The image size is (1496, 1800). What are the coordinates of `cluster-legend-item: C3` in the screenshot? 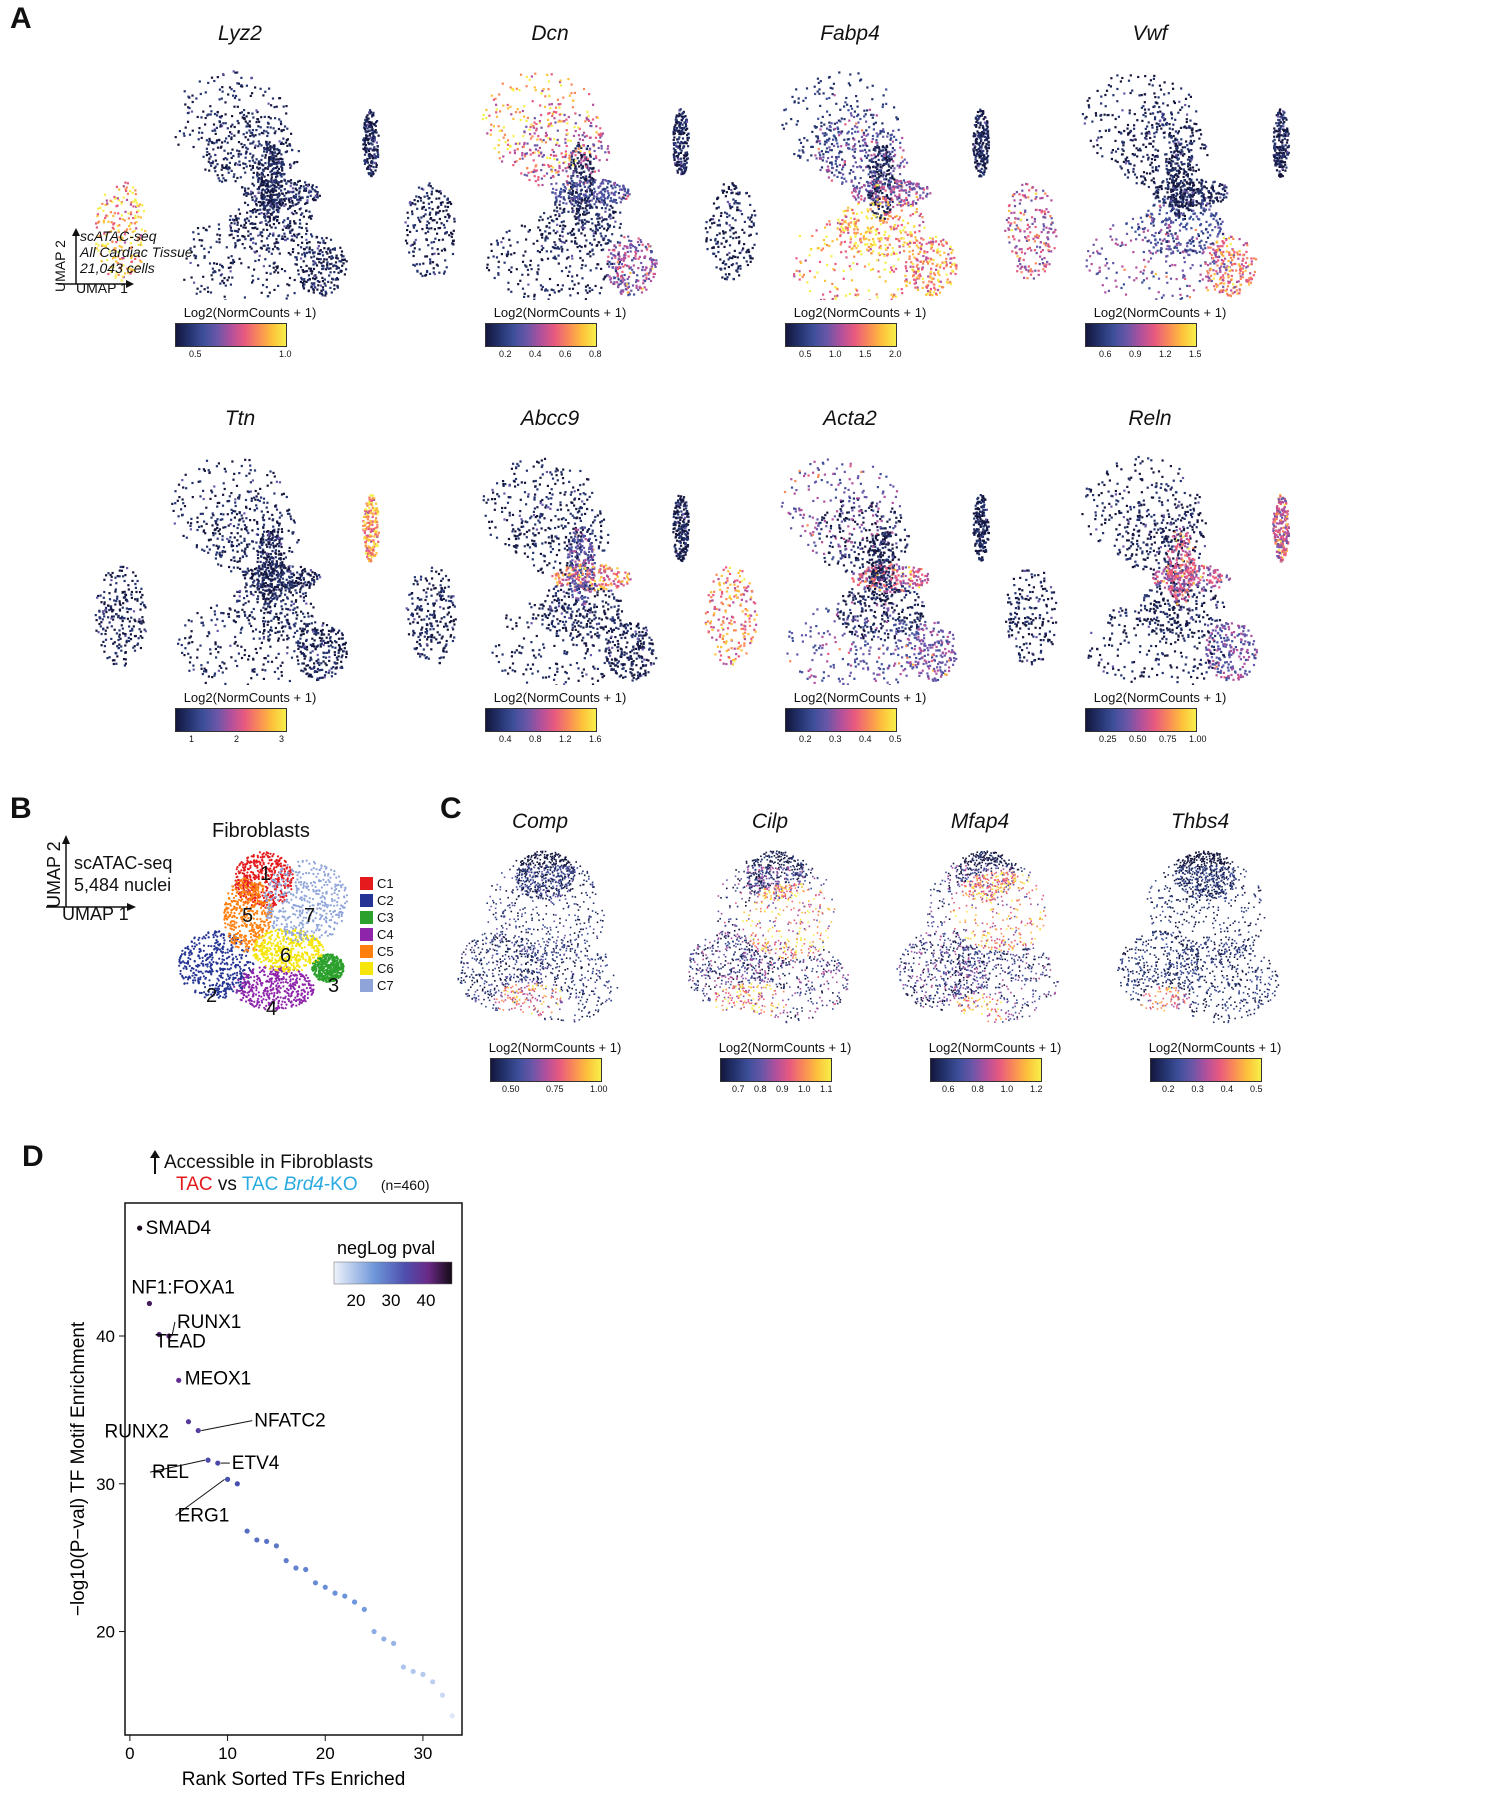 It's located at (377, 917).